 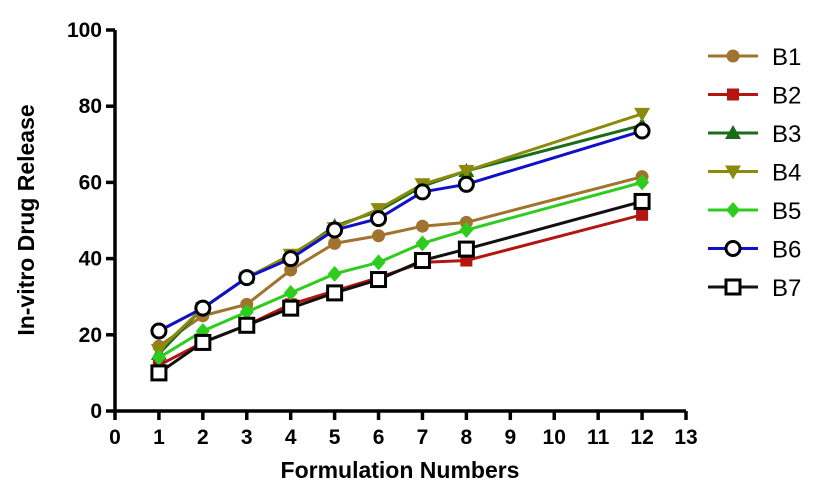 What do you see at coordinates (786, 250) in the screenshot?
I see `legend-label: B6` at bounding box center [786, 250].